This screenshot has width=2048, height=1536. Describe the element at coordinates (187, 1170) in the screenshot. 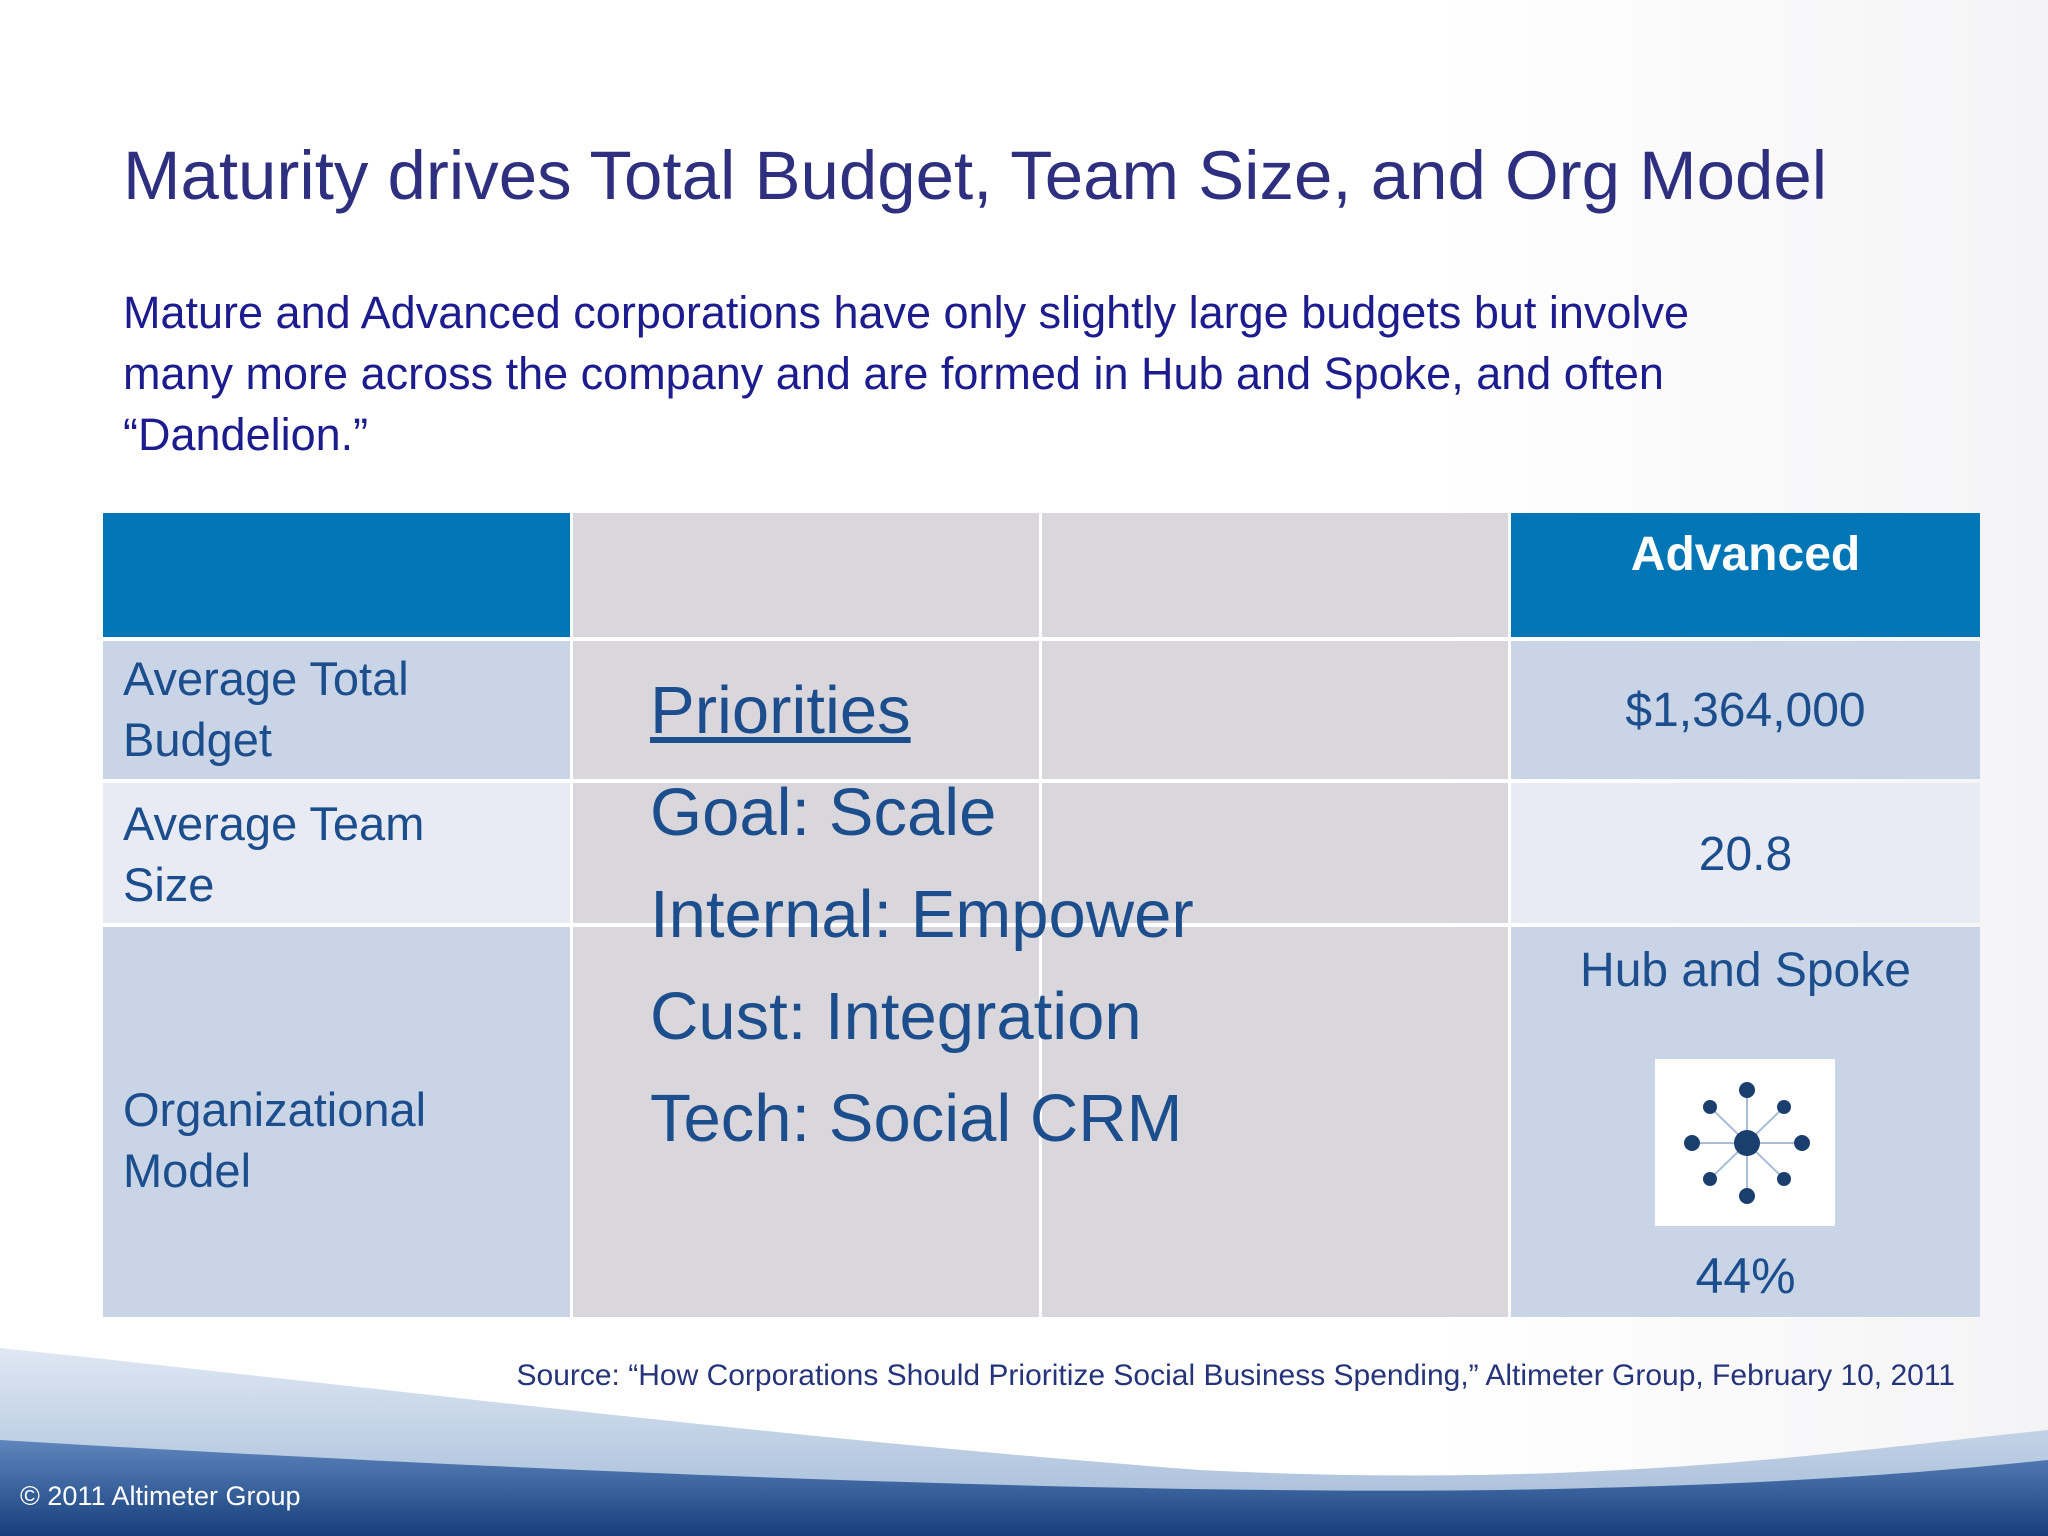

I see `row-label-line: Model` at that location.